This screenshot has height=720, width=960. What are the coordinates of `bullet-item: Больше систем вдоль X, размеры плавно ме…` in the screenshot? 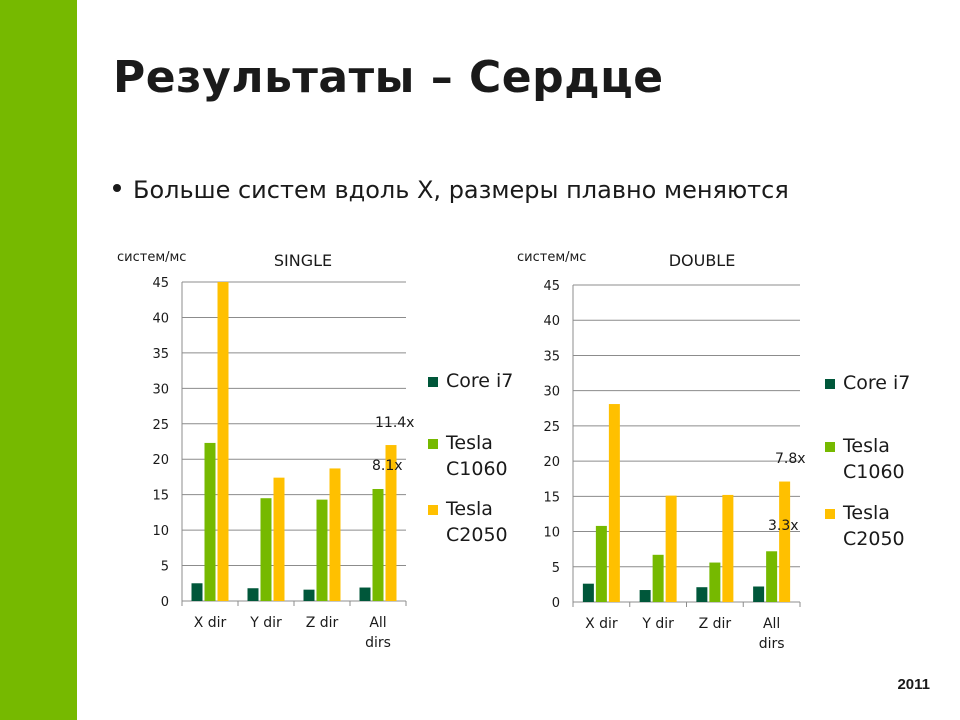 It's located at (451, 190).